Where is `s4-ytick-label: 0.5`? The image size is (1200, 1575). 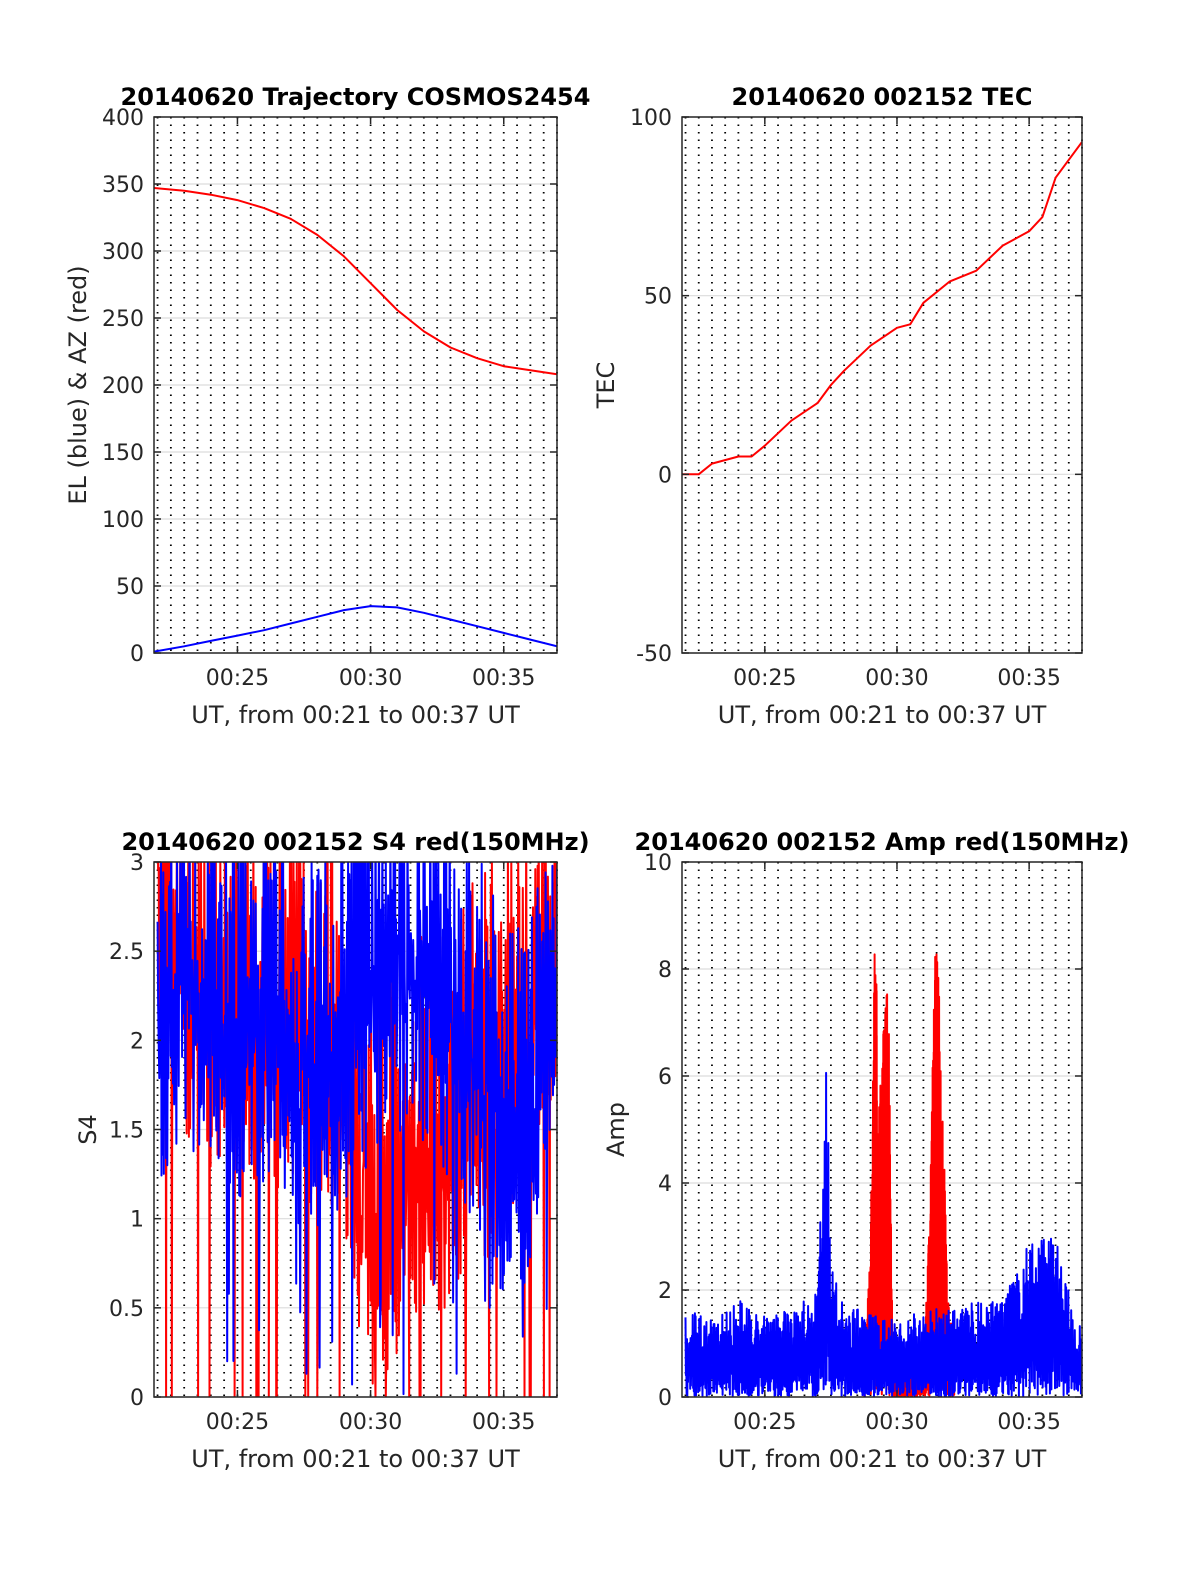 s4-ytick-label: 0.5 is located at coordinates (126, 1309).